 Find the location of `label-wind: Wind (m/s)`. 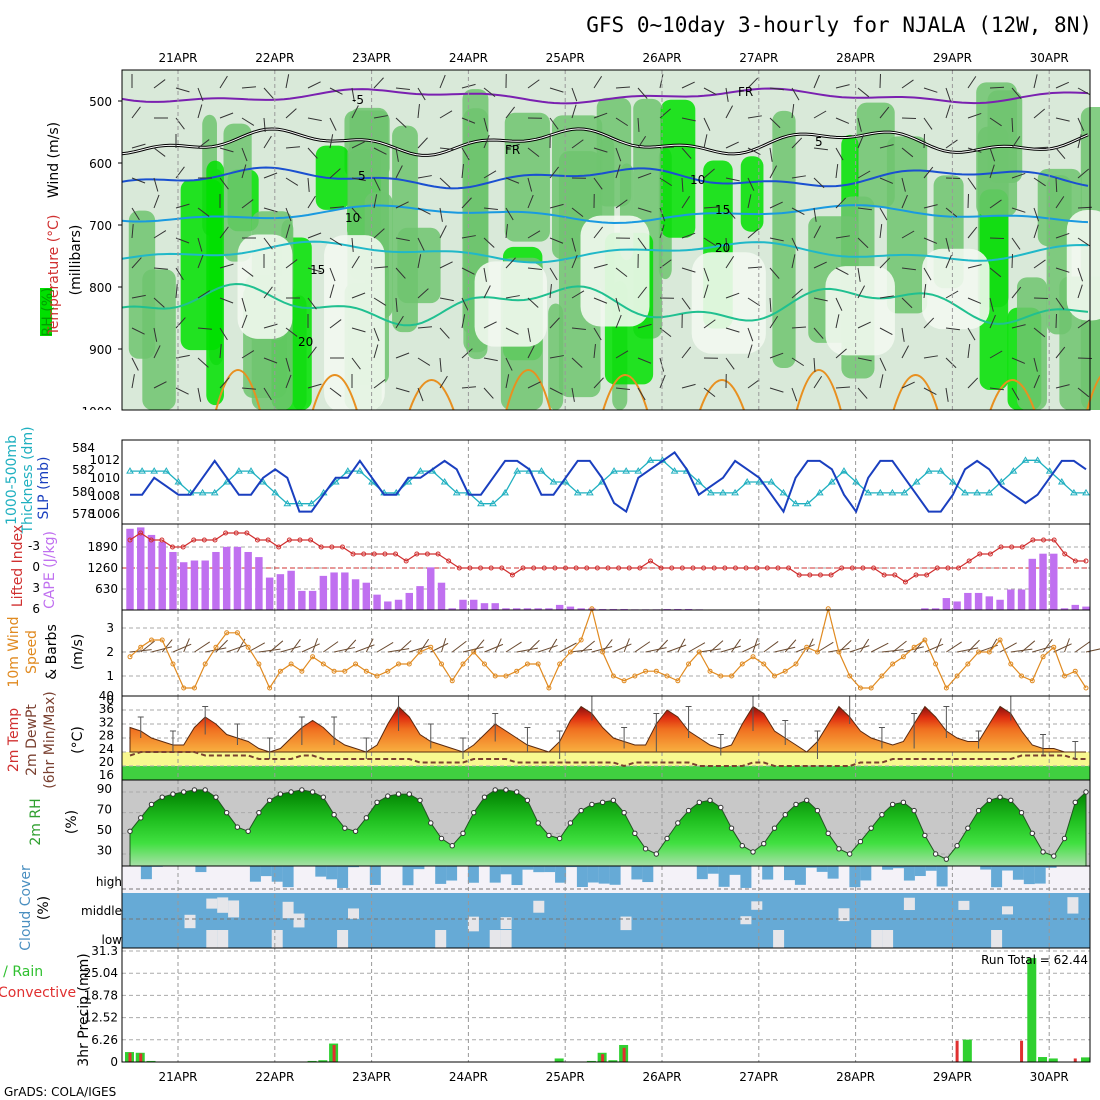

label-wind: Wind (m/s) is located at coordinates (54, 160).